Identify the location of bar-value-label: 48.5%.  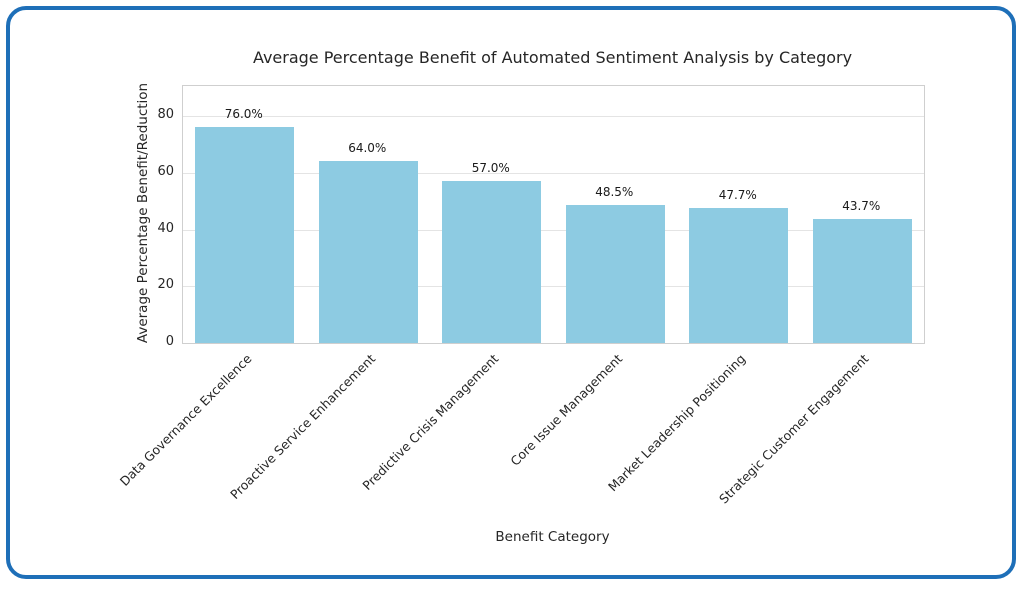
(614, 192).